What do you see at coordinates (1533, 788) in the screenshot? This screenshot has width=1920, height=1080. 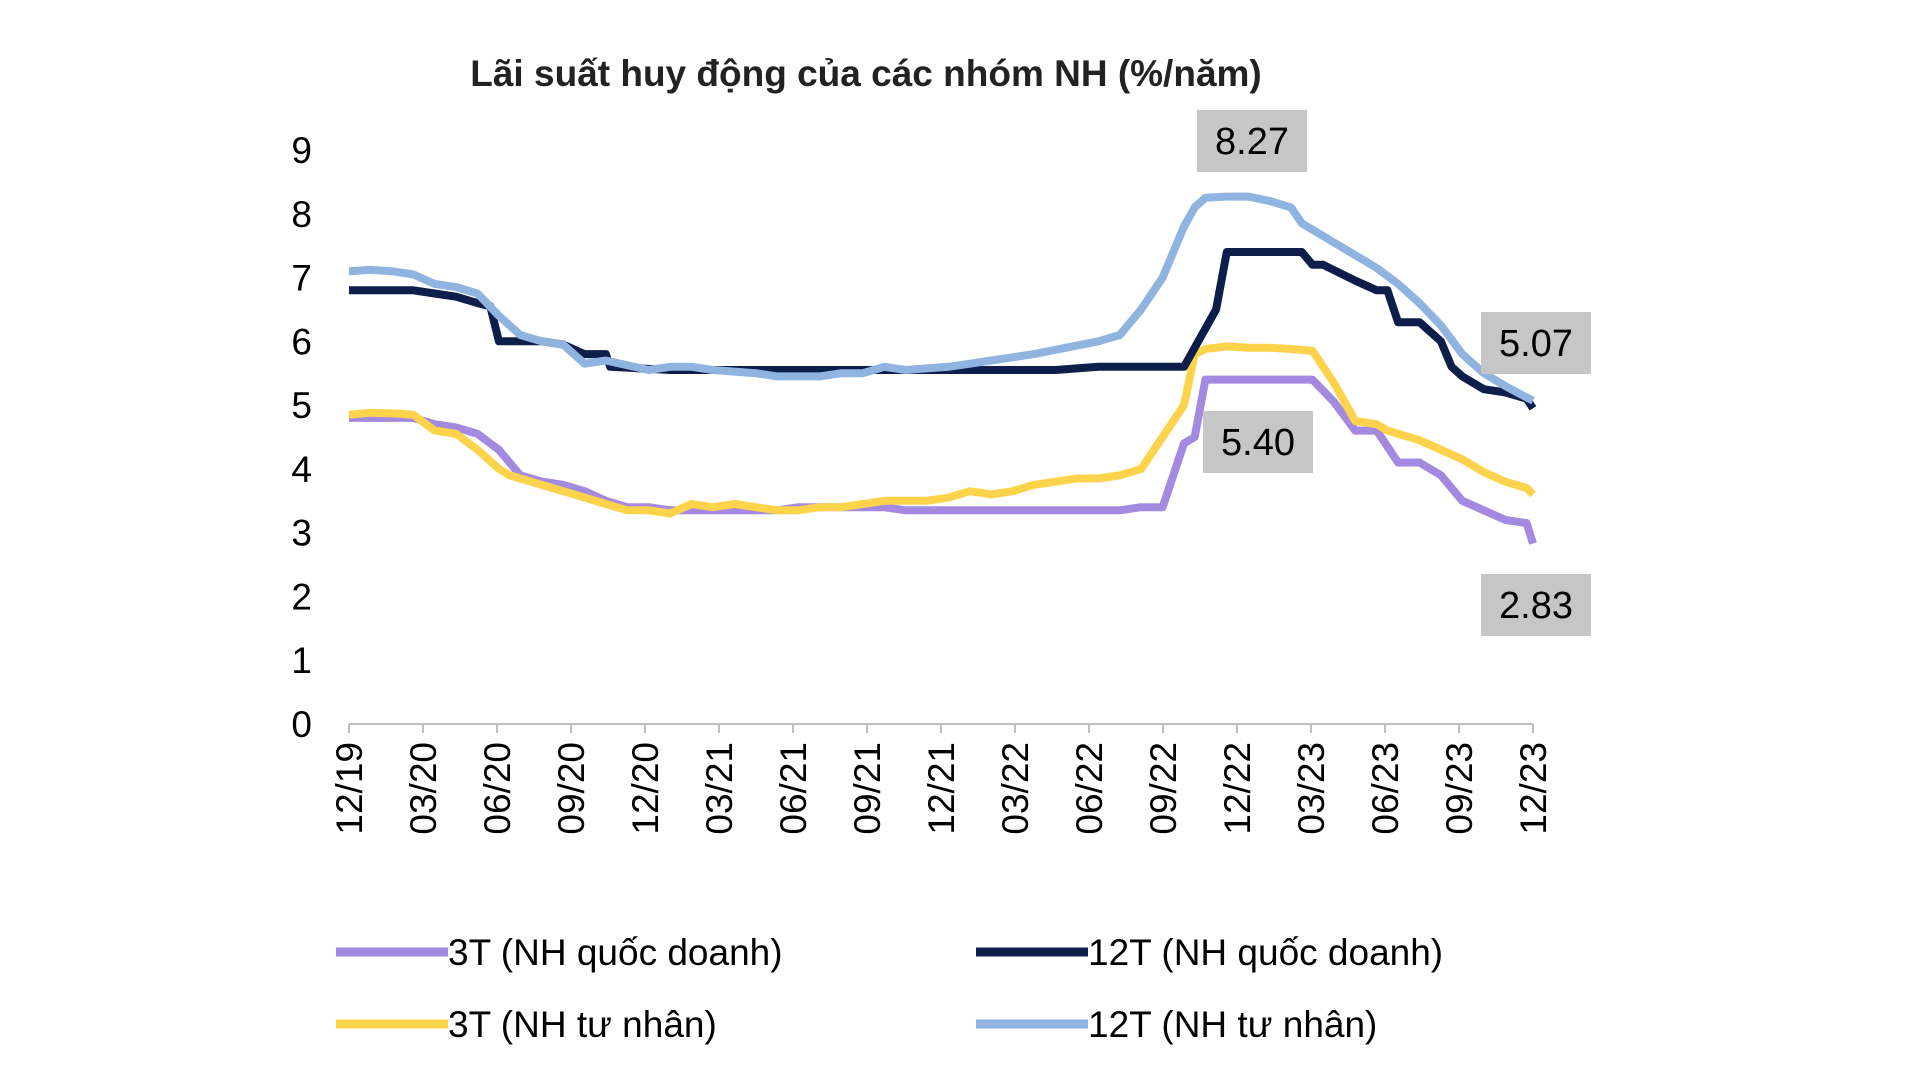 I see `x-tick-label: 12/23` at bounding box center [1533, 788].